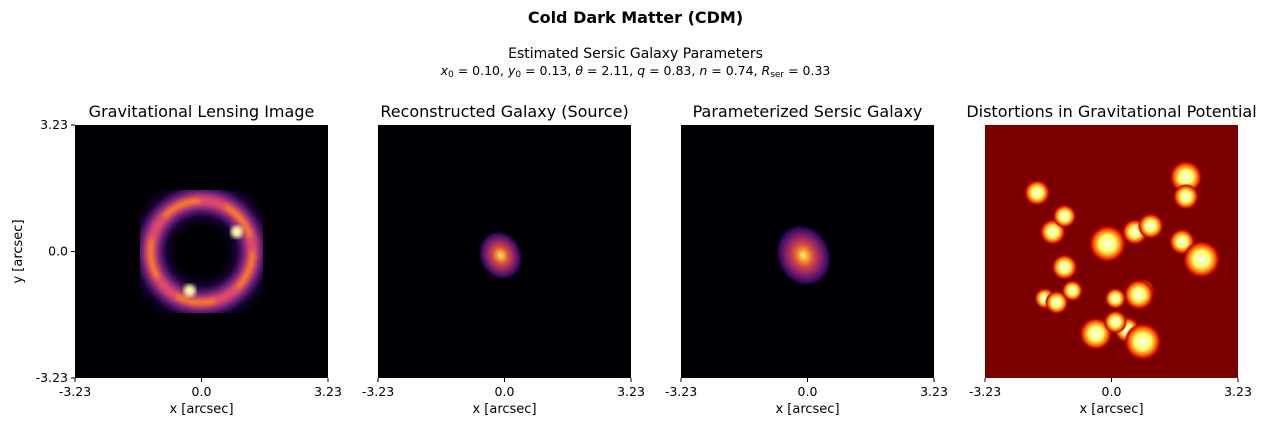 This screenshot has height=432, width=1271. I want to click on panel-title: Reconstructed Galaxy (Source), so click(504, 111).